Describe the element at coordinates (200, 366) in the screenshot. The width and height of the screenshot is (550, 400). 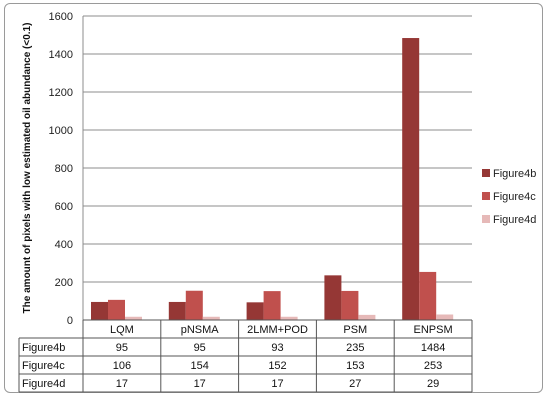
I see `table-value: 154` at that location.